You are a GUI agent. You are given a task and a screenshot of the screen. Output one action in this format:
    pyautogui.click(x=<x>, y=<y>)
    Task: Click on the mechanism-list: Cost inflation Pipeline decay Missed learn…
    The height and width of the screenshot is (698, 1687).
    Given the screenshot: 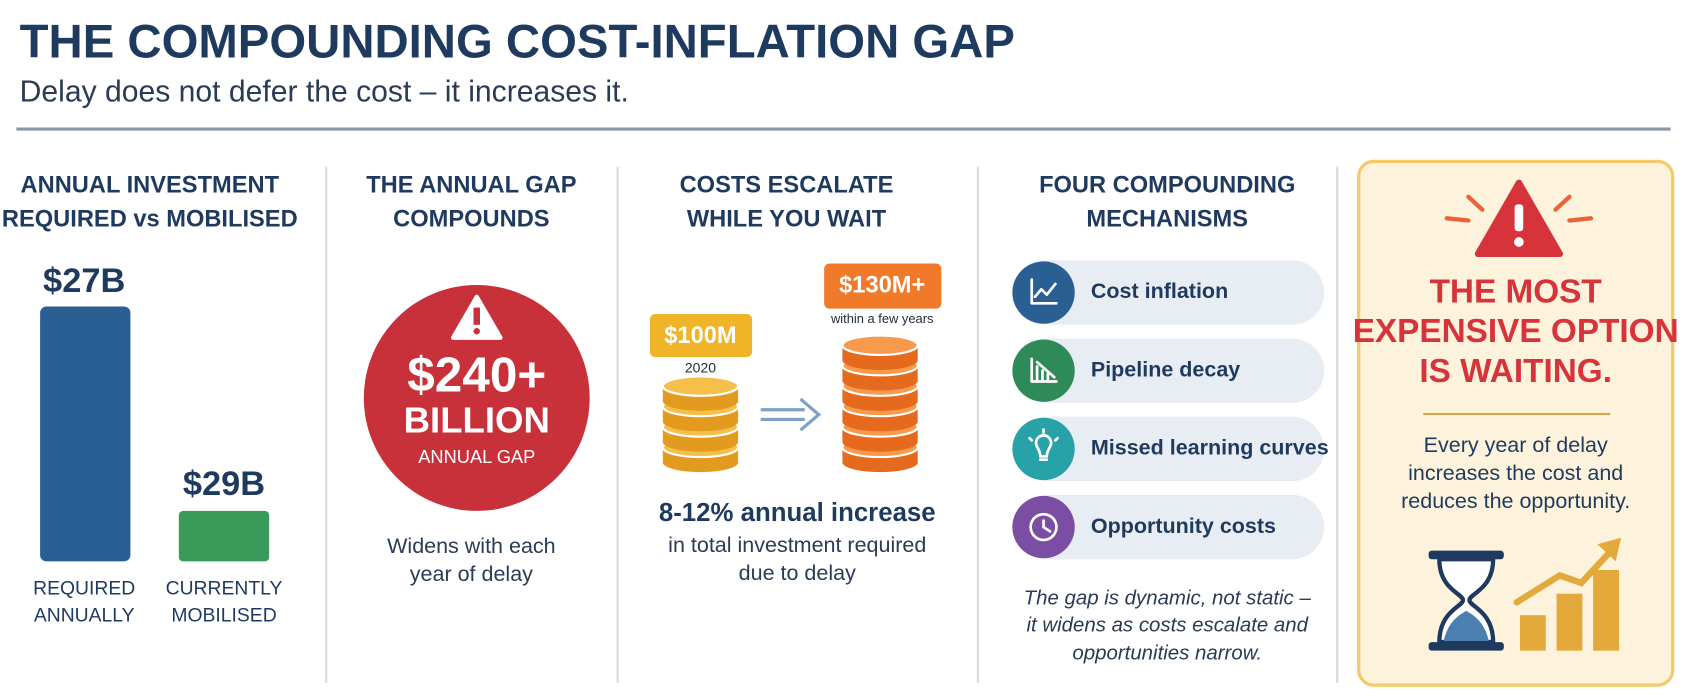 What is the action you would take?
    pyautogui.click(x=1170, y=410)
    